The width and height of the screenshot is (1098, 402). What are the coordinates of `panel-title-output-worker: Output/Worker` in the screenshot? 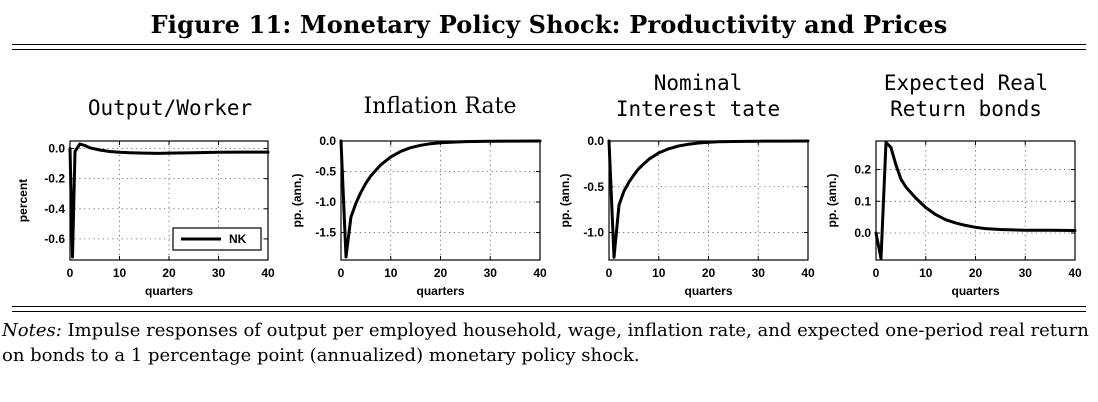 It's located at (170, 108).